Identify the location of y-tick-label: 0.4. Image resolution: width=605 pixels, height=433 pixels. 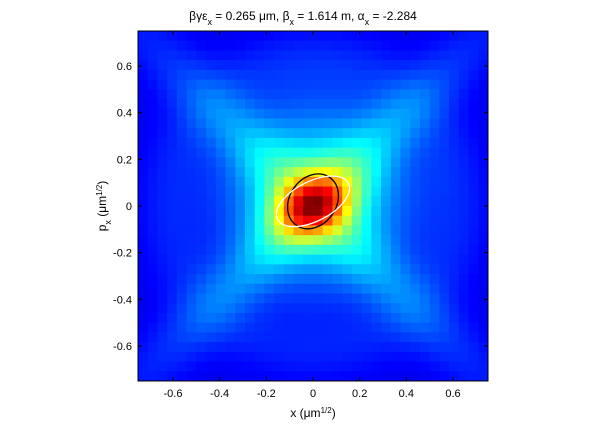
(124, 114).